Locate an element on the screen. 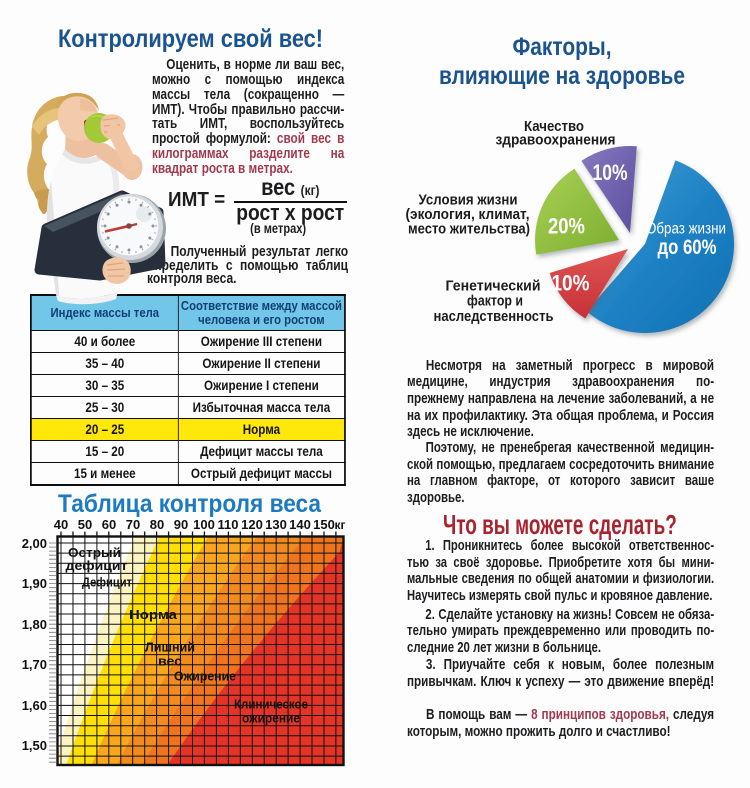  svg-text: фактор и is located at coordinates (495, 302).